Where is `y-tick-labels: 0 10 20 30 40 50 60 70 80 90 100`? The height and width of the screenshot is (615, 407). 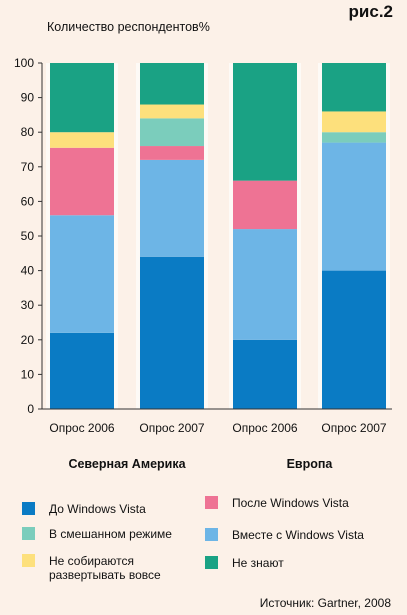
y-tick-labels: 0 10 20 30 40 50 60 70 80 90 100 is located at coordinates (24, 236).